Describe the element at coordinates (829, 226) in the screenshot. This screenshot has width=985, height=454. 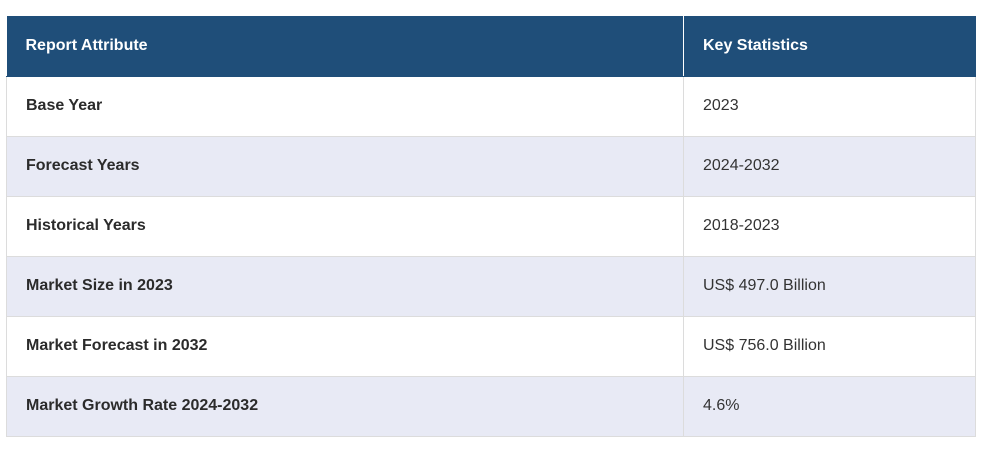
I see `row-value: 2018-2023` at that location.